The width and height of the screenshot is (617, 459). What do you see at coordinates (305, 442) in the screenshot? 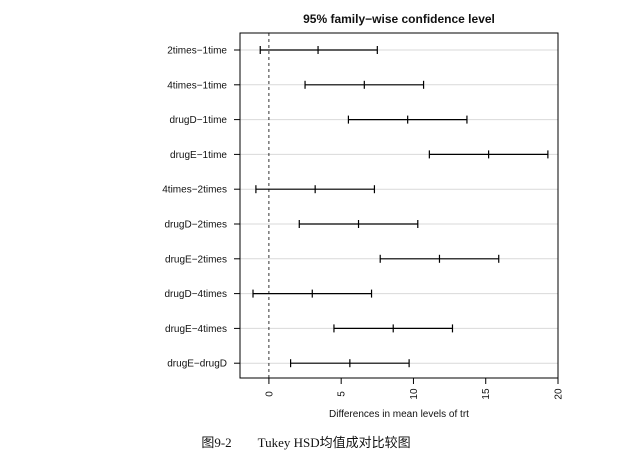
I see `figure-caption: 图9-2 Tukey HSD均值成对比较图` at bounding box center [305, 442].